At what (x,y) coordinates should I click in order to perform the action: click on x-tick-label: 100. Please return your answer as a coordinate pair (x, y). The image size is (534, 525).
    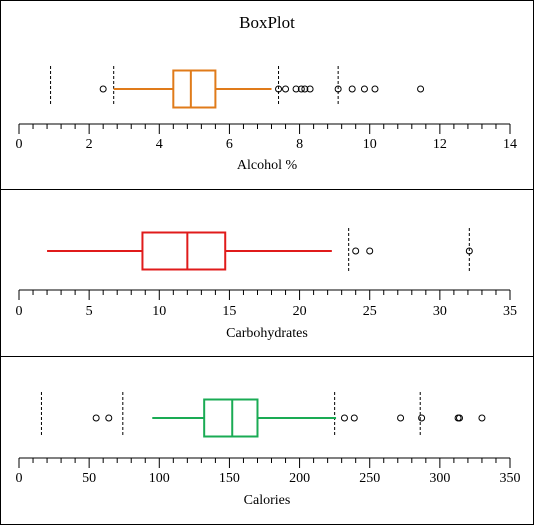
    Looking at the image, I should click on (159, 478).